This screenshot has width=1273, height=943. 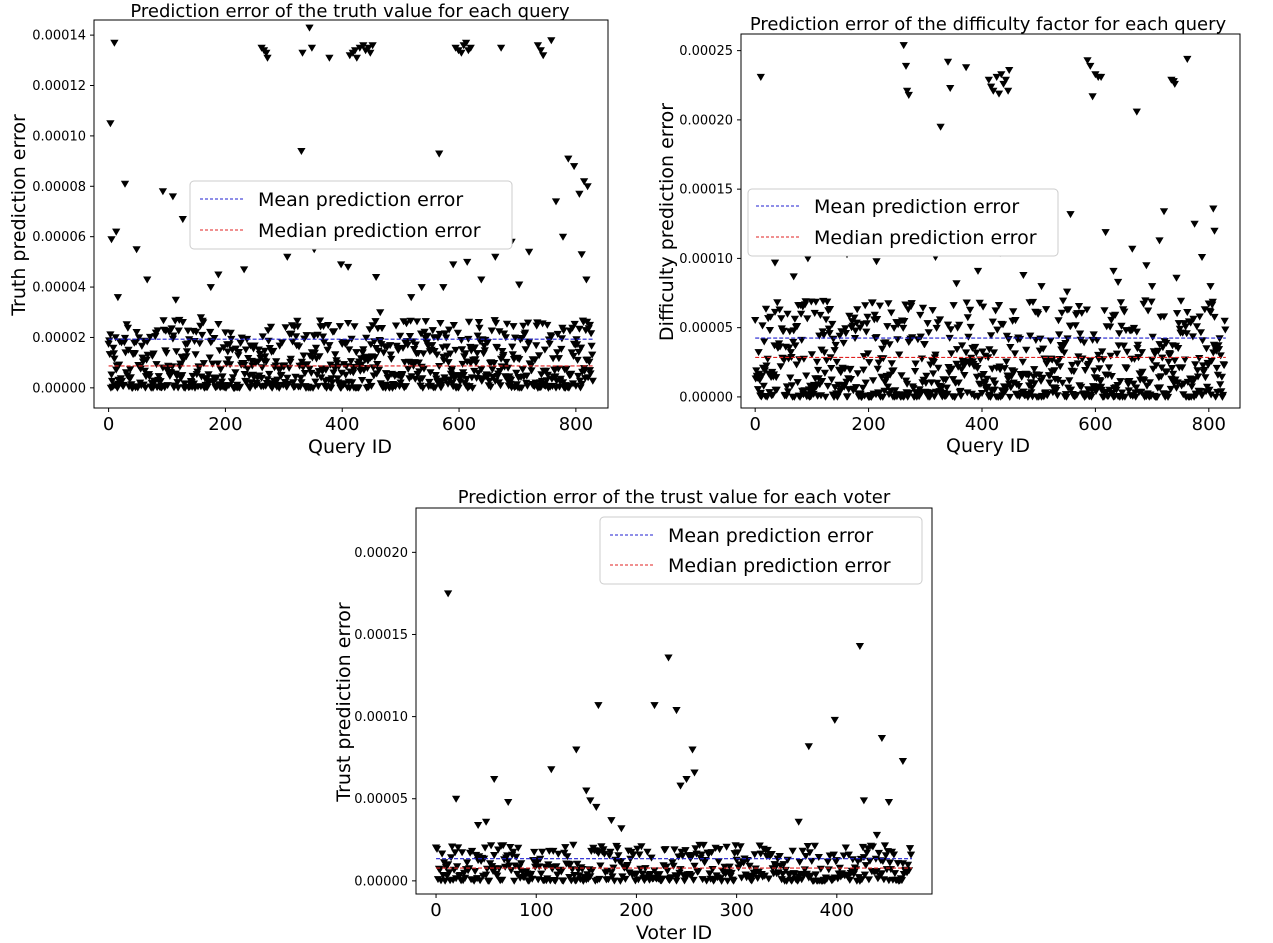 I want to click on x-tick-label: 200, so click(x=636, y=910).